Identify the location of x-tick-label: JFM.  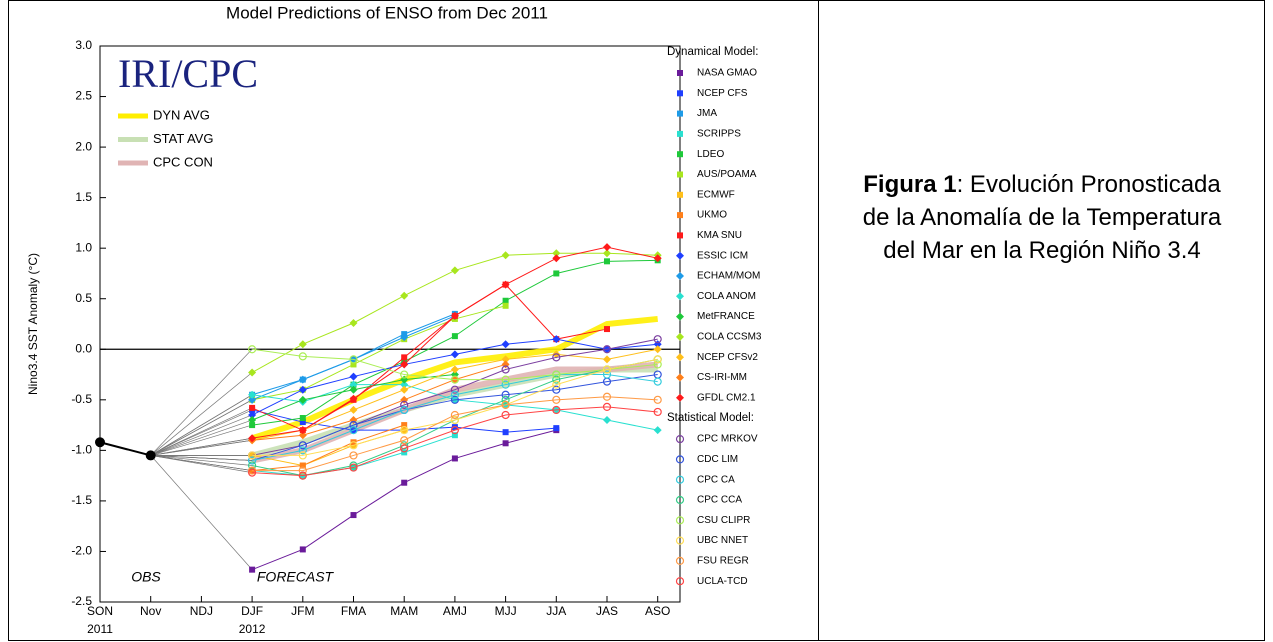
(302, 611).